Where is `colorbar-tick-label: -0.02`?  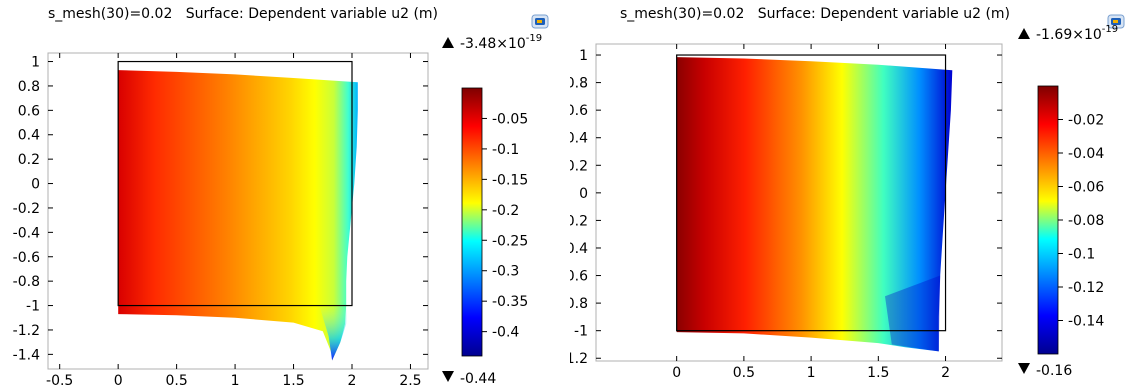
colorbar-tick-label: -0.02 is located at coordinates (1086, 121).